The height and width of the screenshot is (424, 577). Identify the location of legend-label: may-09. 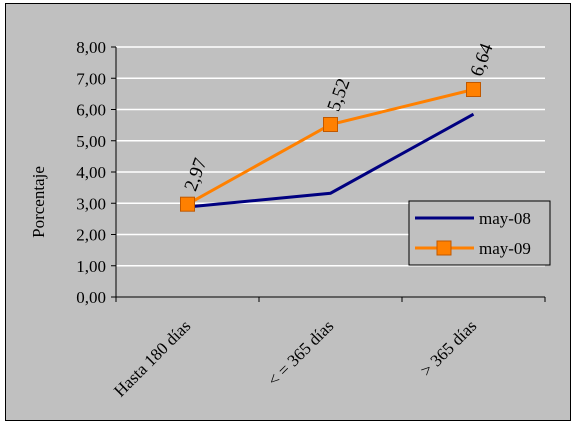
(505, 248).